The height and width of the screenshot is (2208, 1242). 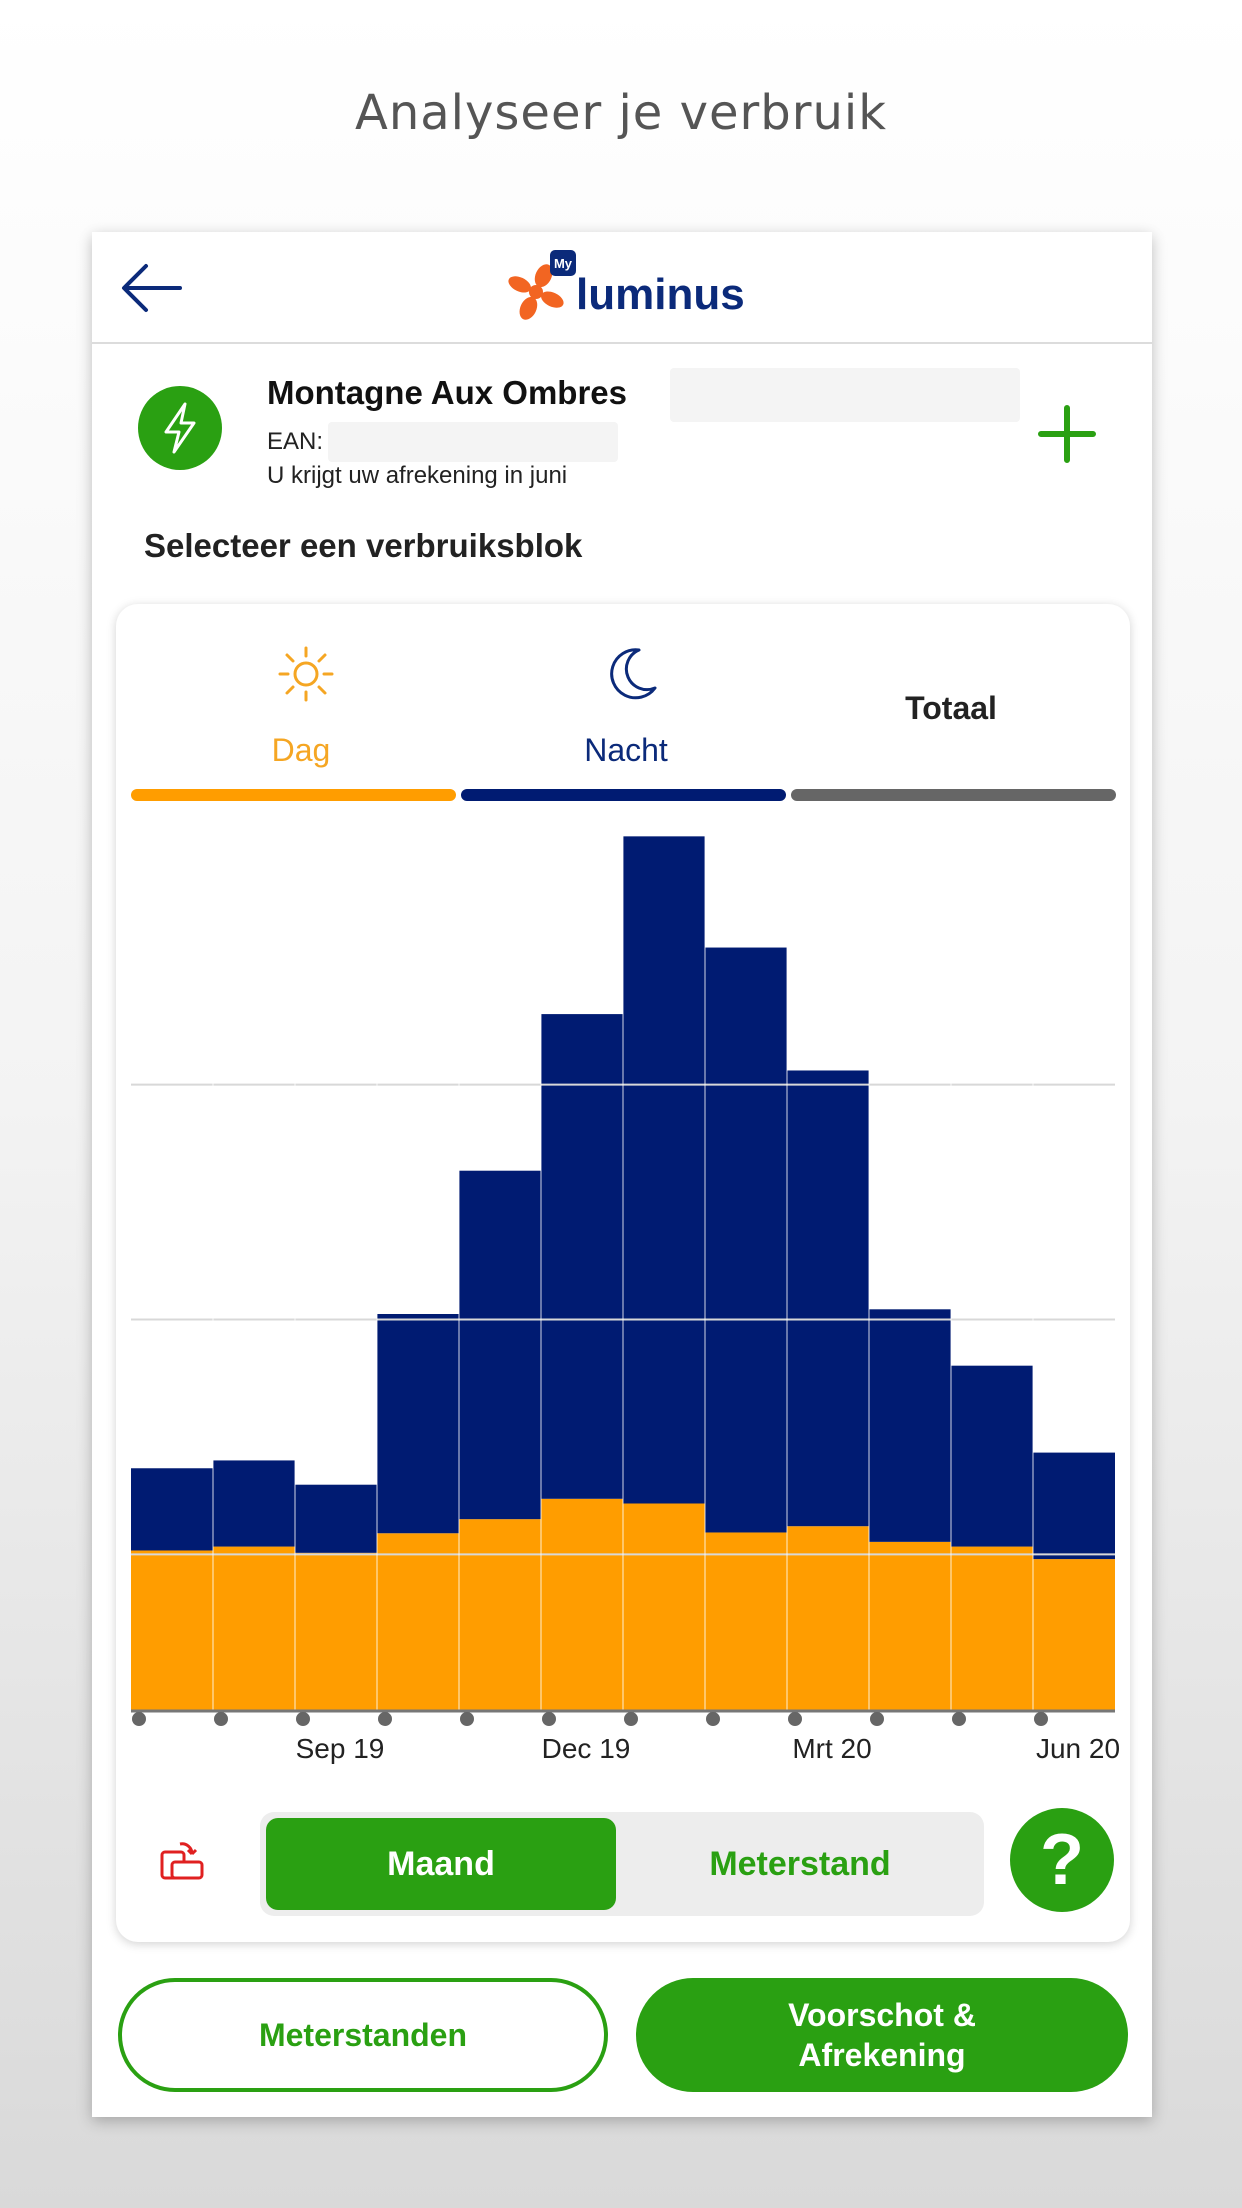 I want to click on moon-icon, so click(x=633, y=674).